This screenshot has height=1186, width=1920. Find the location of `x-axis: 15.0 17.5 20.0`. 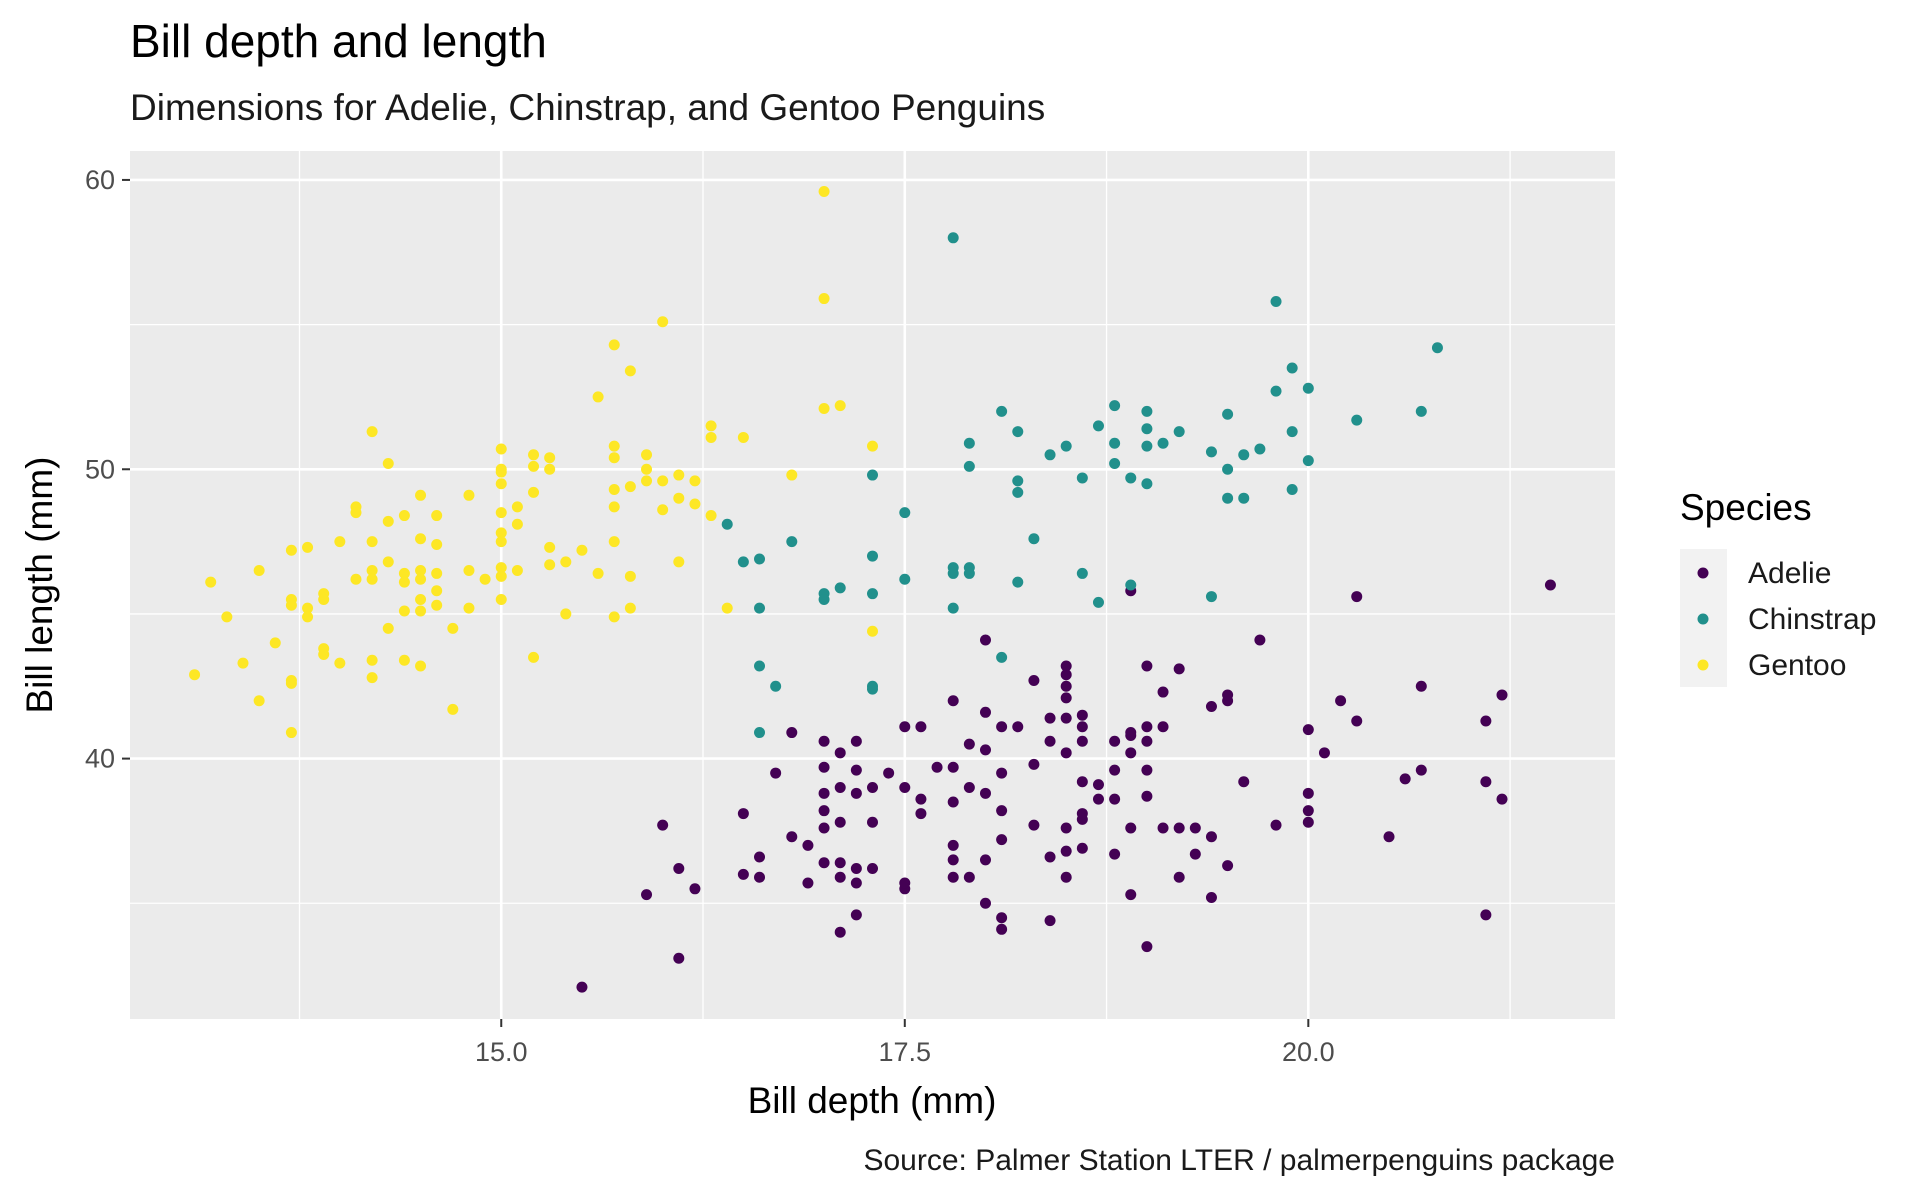

x-axis: 15.0 17.5 20.0 is located at coordinates (905, 1043).